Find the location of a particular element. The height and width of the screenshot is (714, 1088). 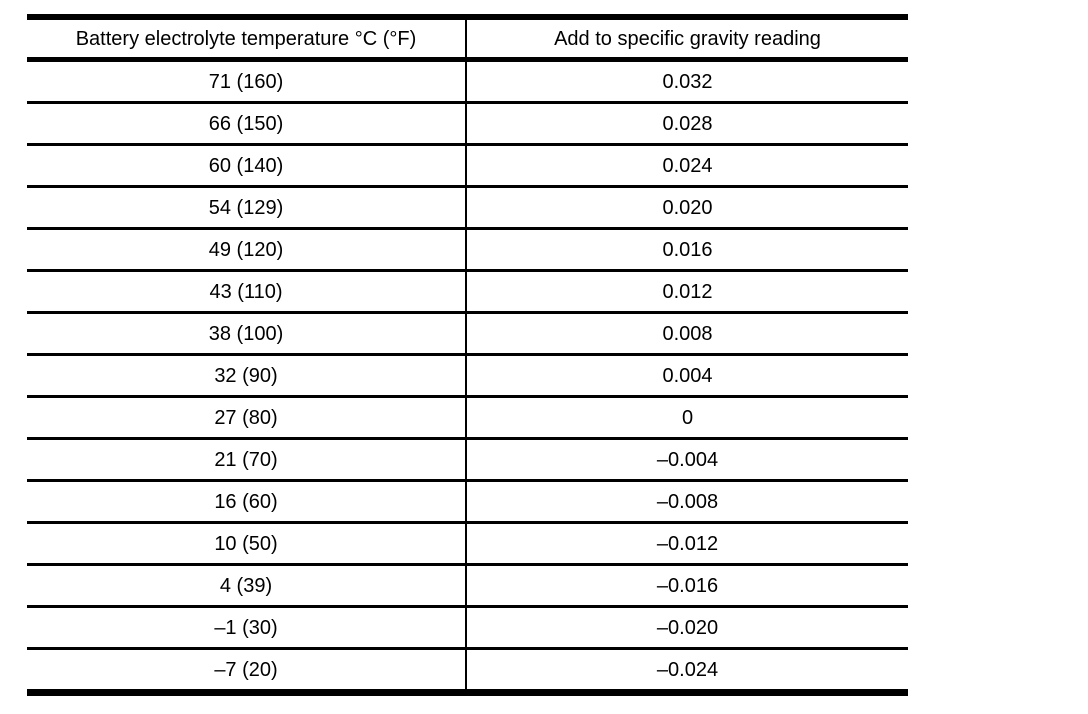

table-row: 27 (80) 0 is located at coordinates (467, 418).